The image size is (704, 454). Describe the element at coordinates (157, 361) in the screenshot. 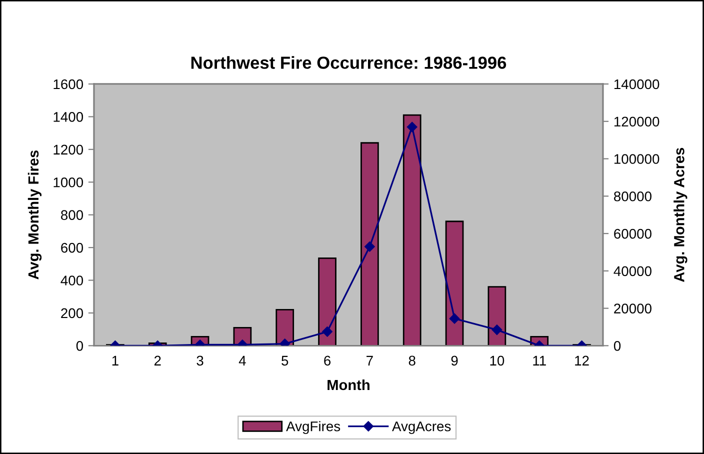

I see `x-tick-label: 2` at that location.